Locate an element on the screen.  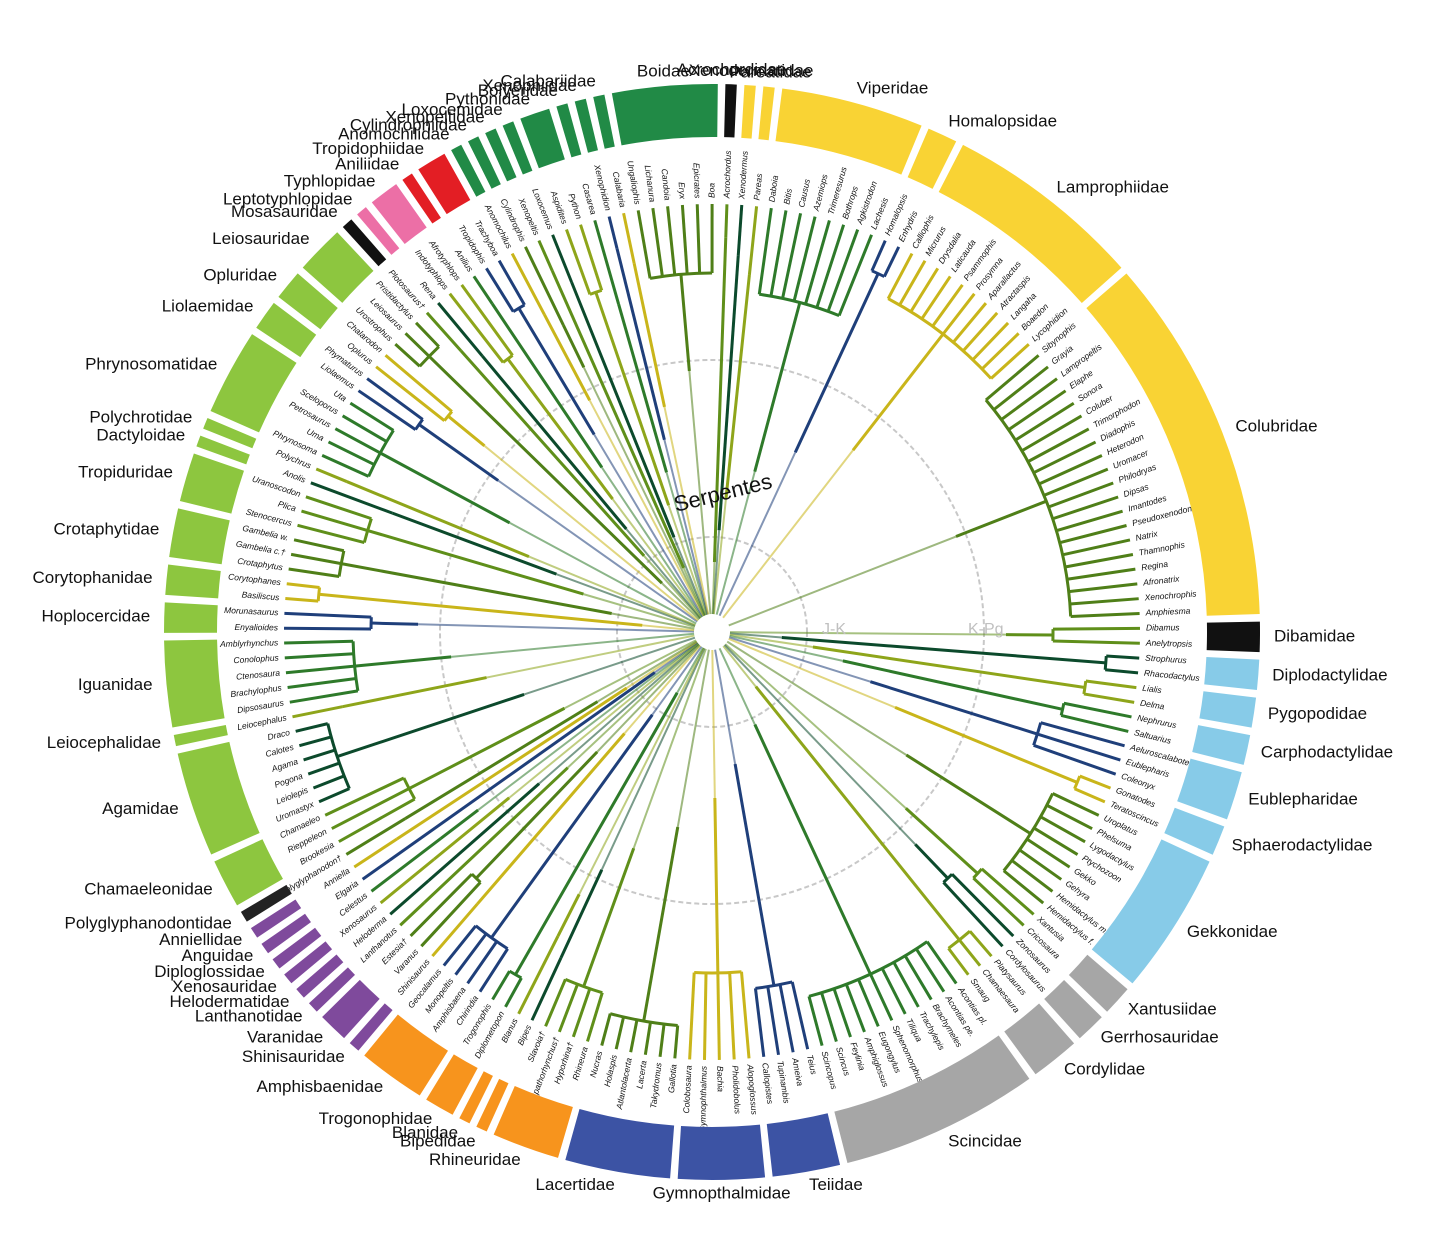
family-label: Tropidophiidae is located at coordinates (368, 148).